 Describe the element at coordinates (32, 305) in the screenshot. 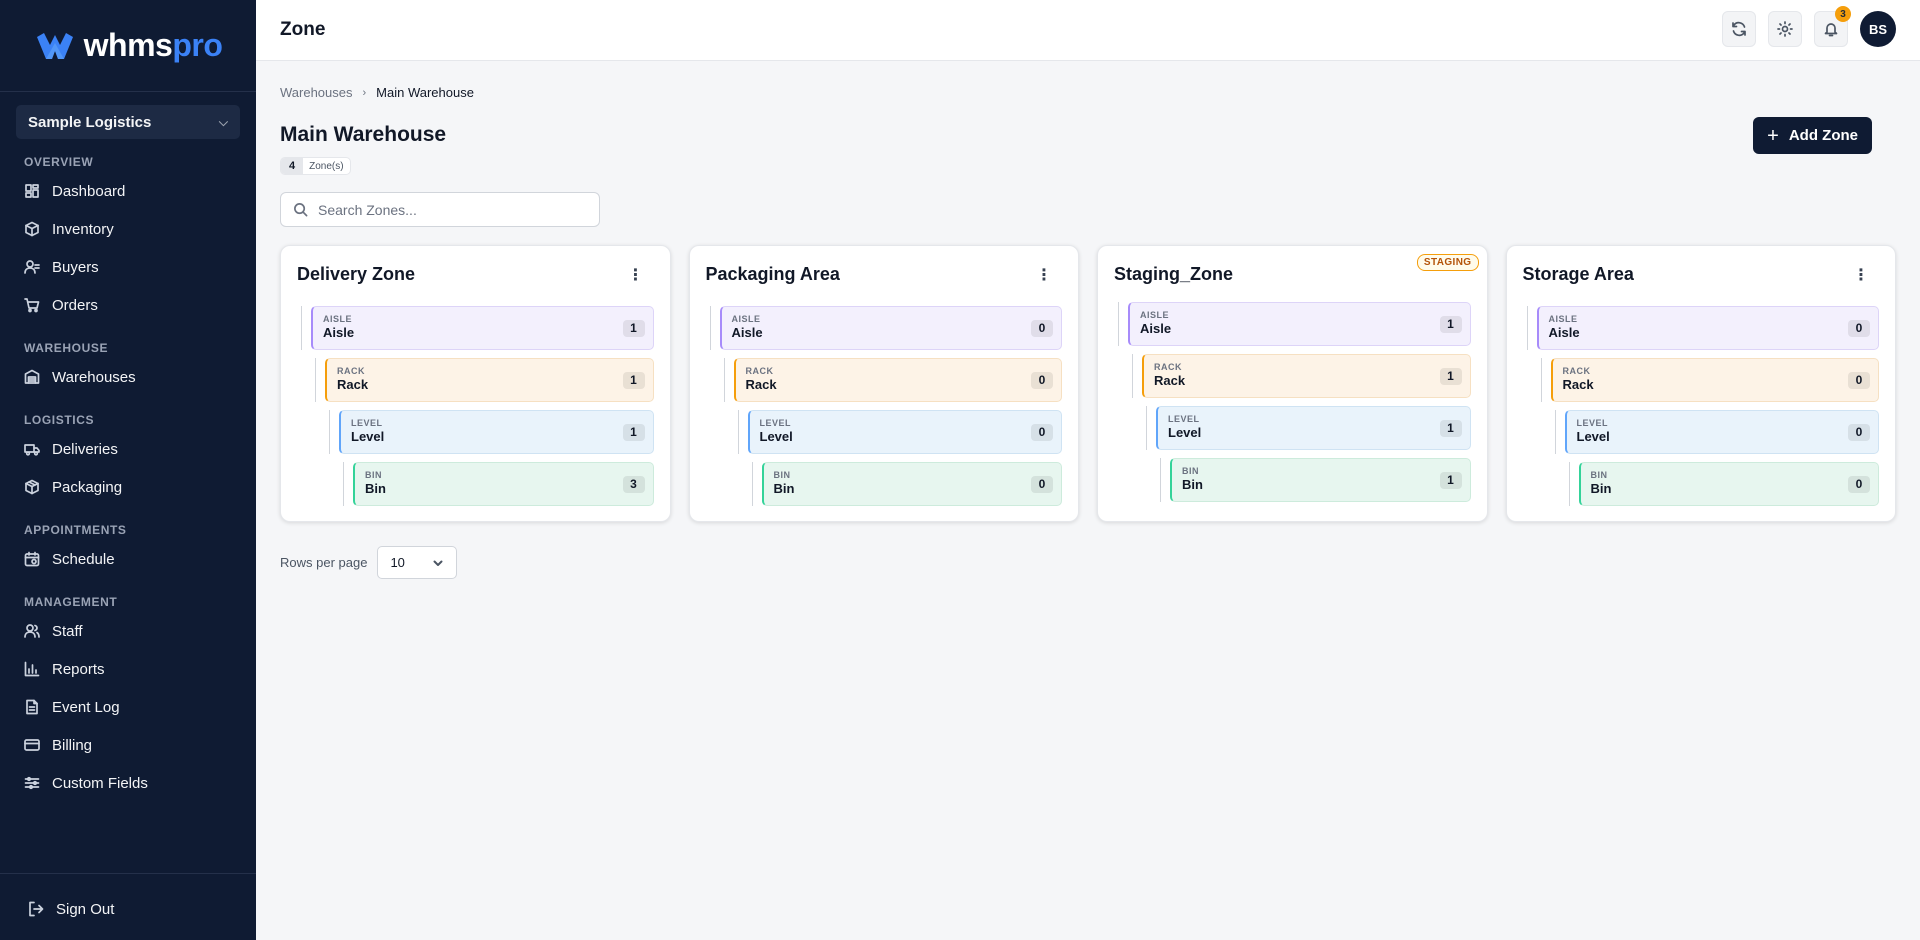

I see `cart-icon` at that location.